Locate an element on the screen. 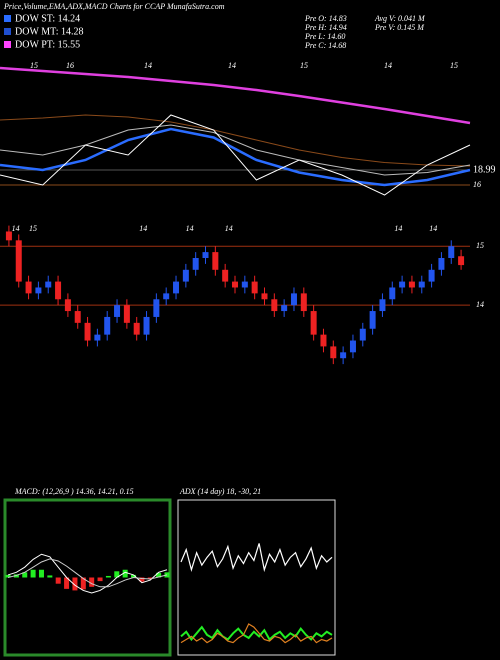 The image size is (500, 660). legend-label: DOW PT: 15.55 is located at coordinates (47, 44).